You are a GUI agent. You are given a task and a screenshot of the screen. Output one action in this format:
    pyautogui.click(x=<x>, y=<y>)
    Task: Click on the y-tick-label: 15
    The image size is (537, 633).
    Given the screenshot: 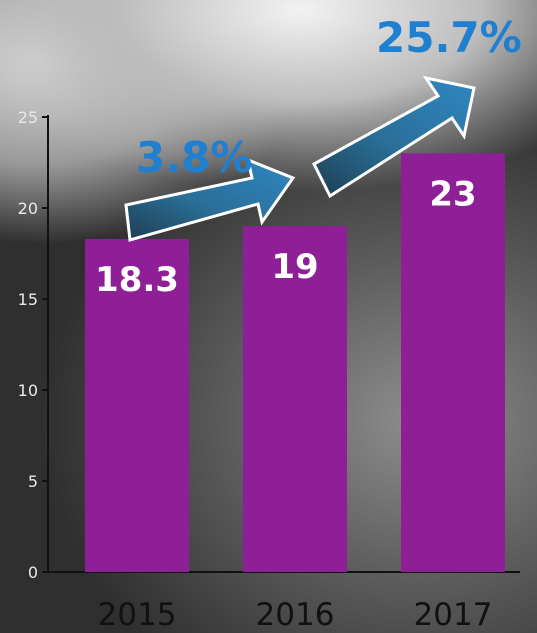 What is the action you would take?
    pyautogui.click(x=28, y=299)
    